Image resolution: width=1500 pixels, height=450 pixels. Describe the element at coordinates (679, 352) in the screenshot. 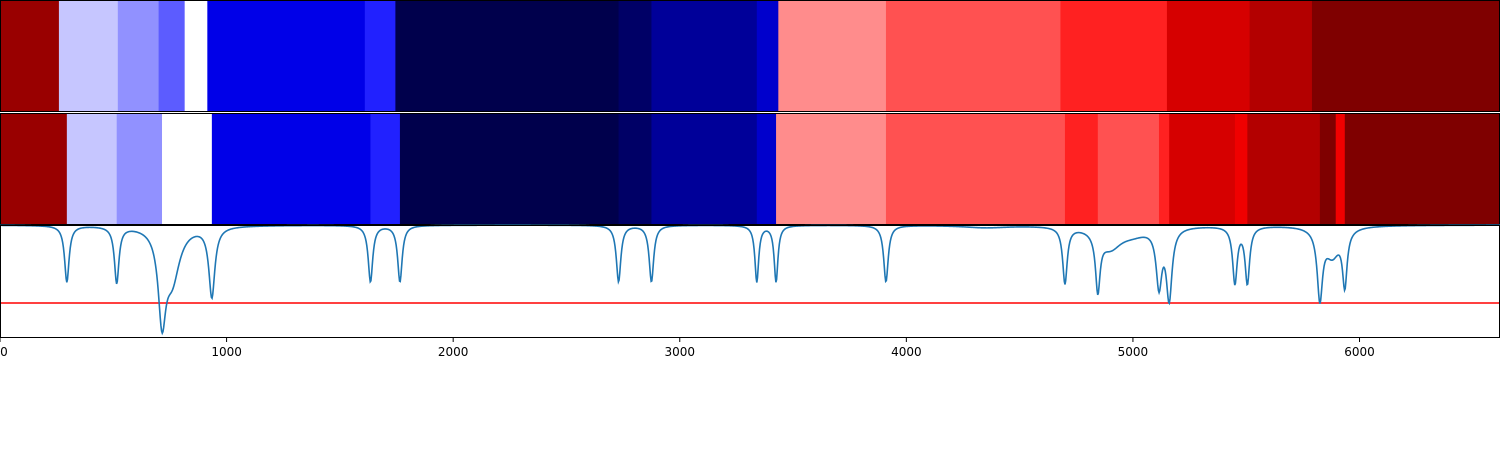

I see `x-tick-label: 3000` at that location.